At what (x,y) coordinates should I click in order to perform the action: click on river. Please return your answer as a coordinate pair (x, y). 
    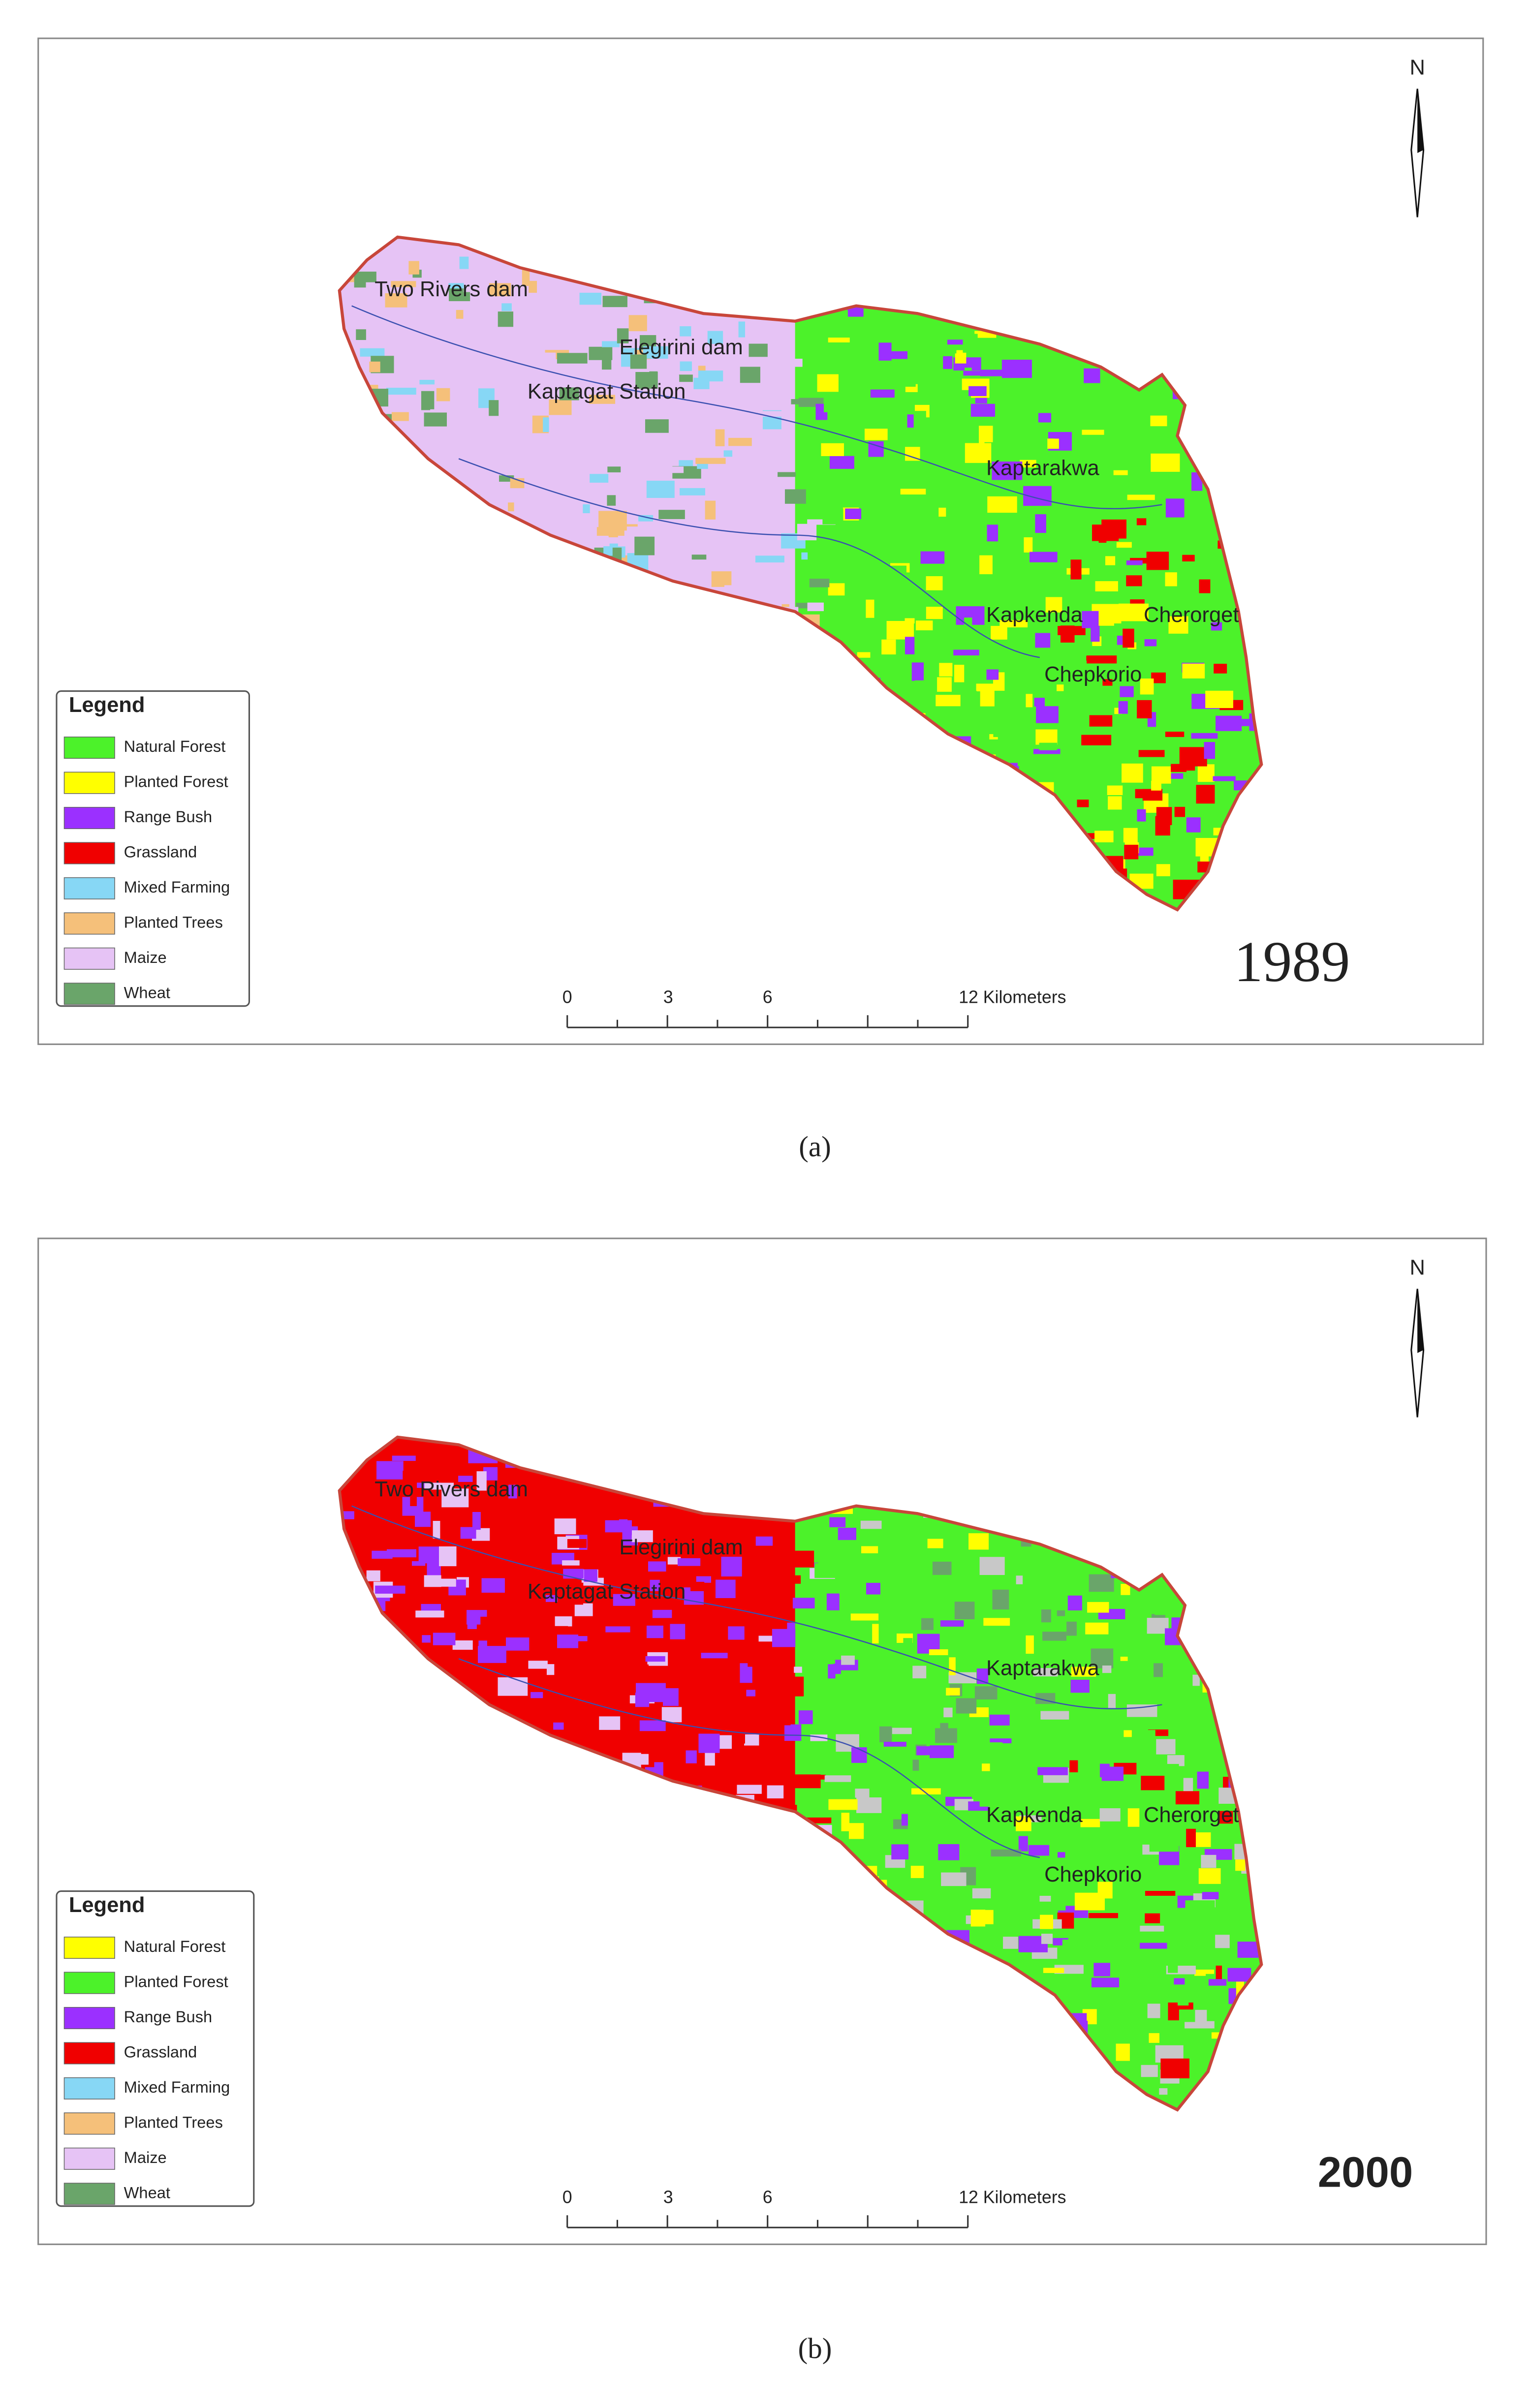
    Looking at the image, I should click on (756, 408).